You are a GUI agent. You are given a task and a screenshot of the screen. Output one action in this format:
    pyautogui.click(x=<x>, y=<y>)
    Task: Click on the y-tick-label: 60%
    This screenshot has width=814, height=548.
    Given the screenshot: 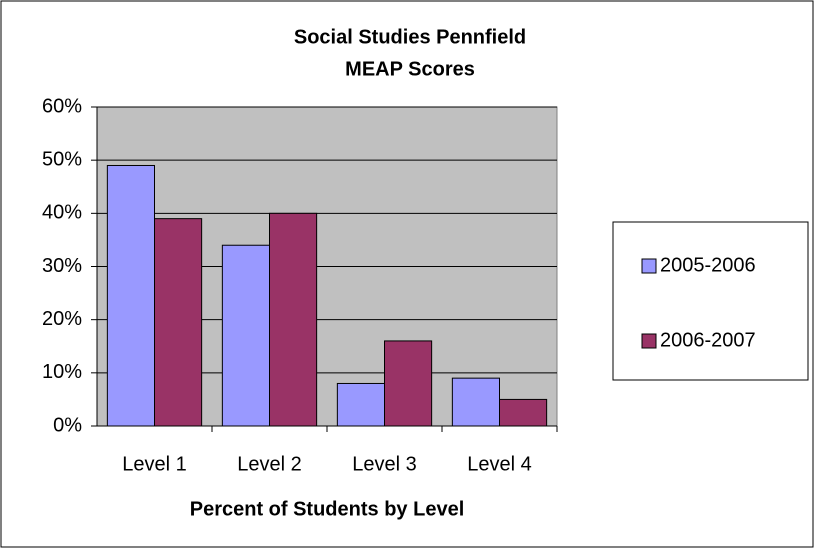 What is the action you would take?
    pyautogui.click(x=62, y=106)
    